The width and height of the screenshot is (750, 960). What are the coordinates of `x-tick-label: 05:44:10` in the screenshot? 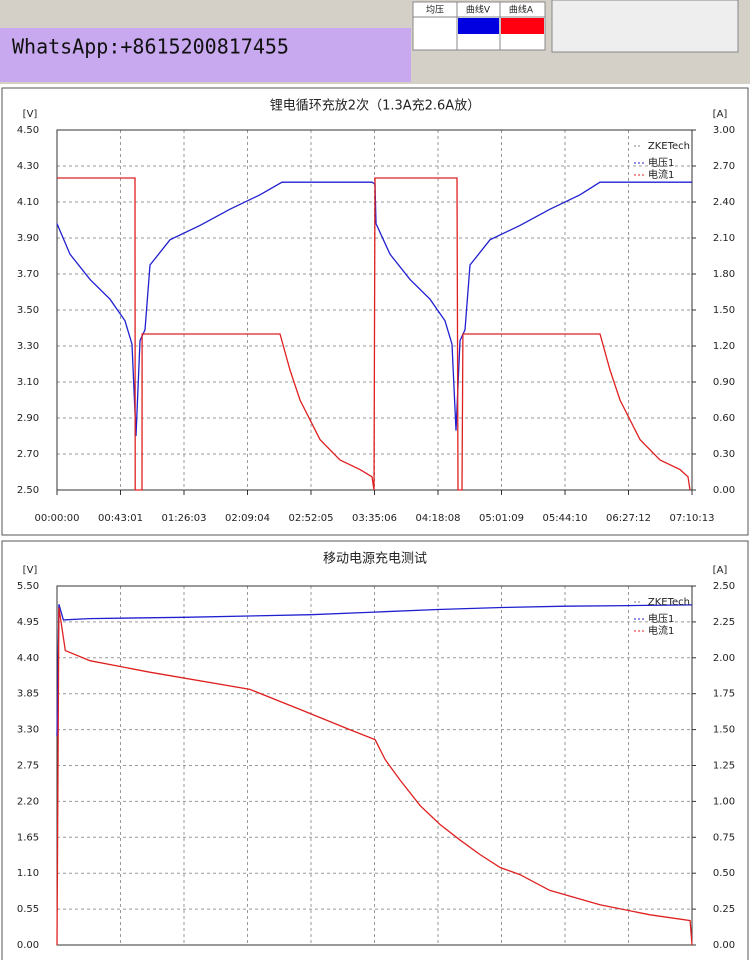 It's located at (565, 518).